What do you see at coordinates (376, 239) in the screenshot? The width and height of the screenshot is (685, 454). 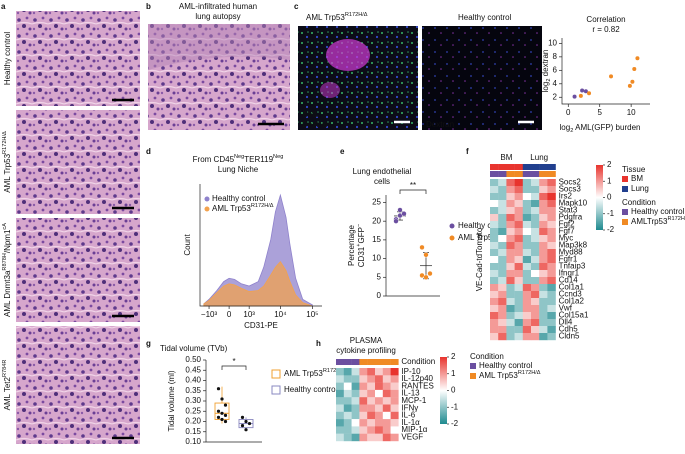 I see `y-tick-label: 15` at bounding box center [376, 239].